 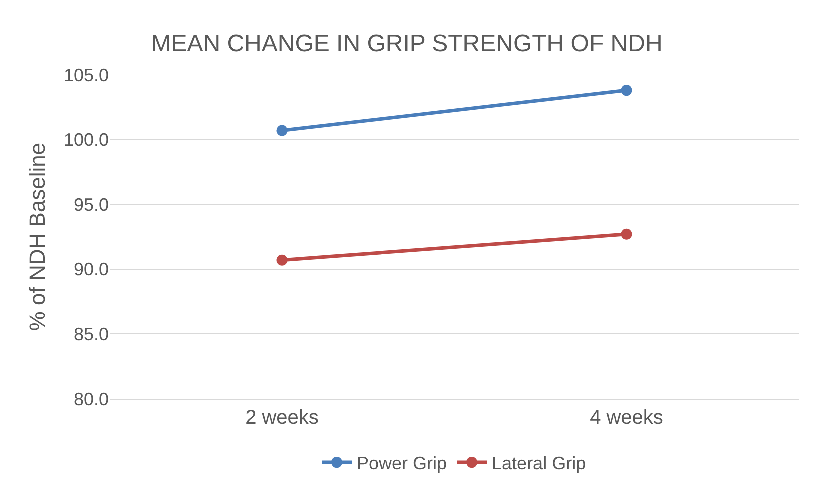 I want to click on y-tick-label: 95.0, so click(x=91, y=204).